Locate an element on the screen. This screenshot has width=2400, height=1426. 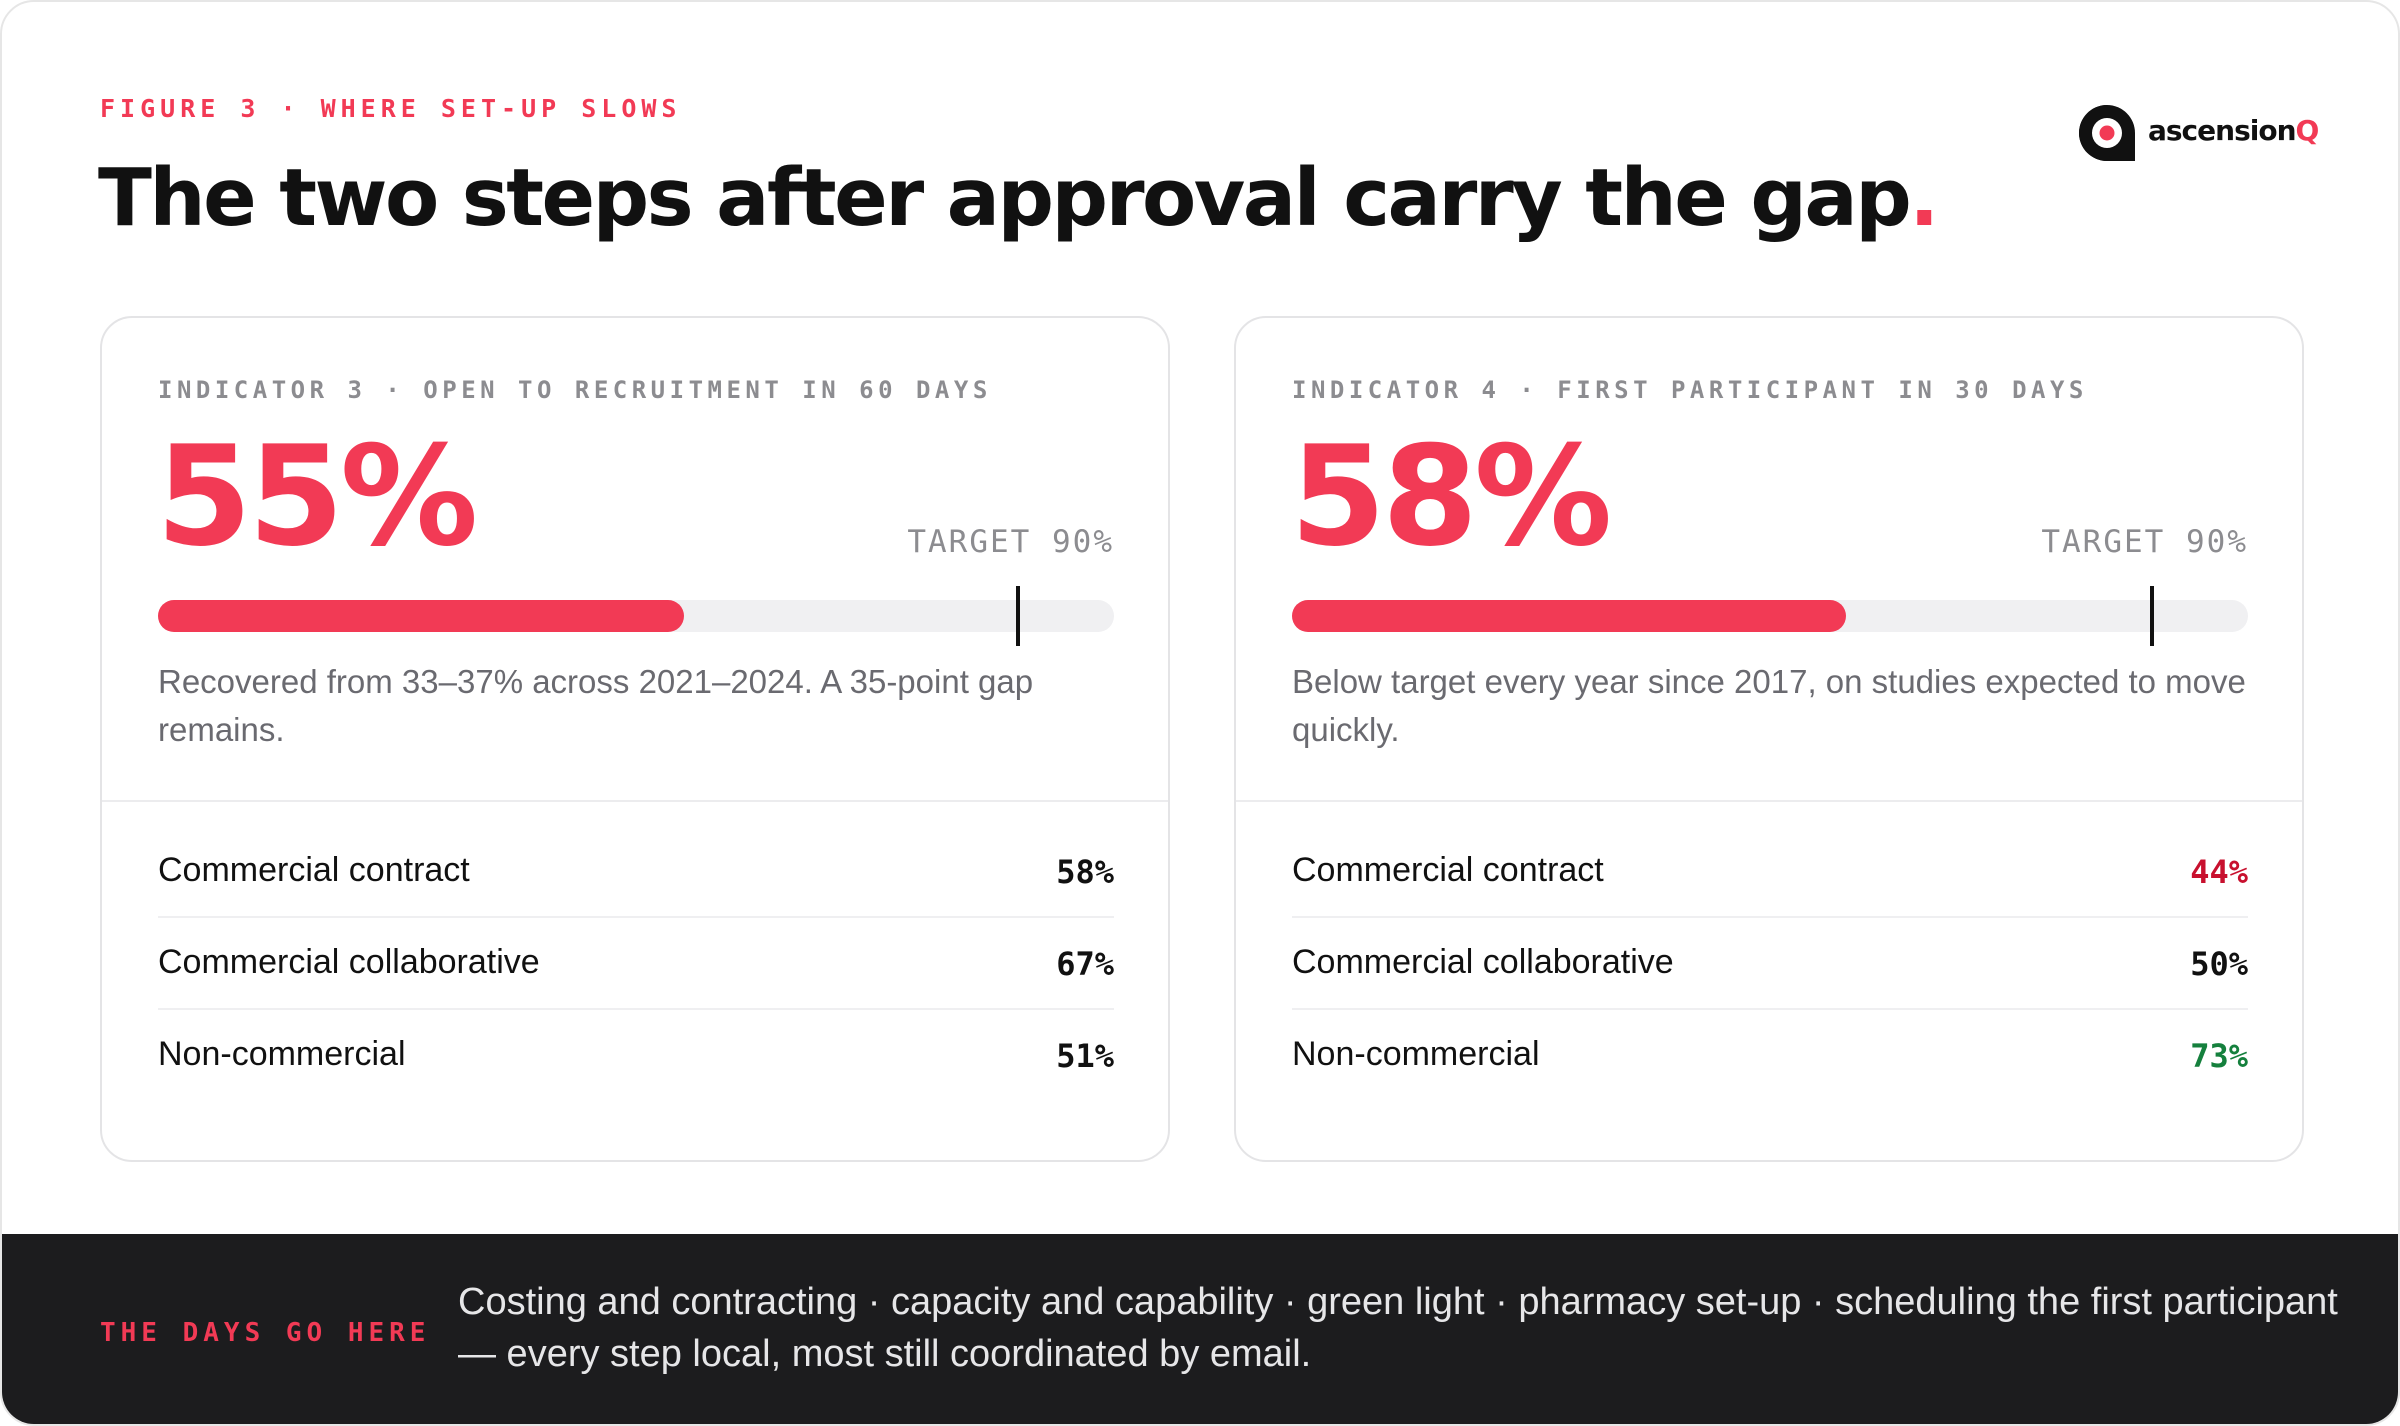
breakdown-row: Commercial contract 44% is located at coordinates (1770, 872).